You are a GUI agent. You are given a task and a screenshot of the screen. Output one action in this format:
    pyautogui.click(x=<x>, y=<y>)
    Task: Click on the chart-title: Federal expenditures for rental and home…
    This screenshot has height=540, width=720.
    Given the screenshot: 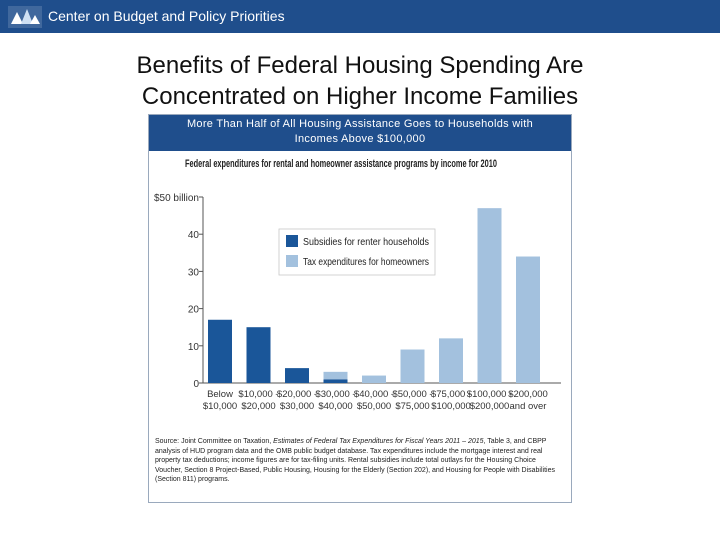 What is the action you would take?
    pyautogui.click(x=341, y=164)
    